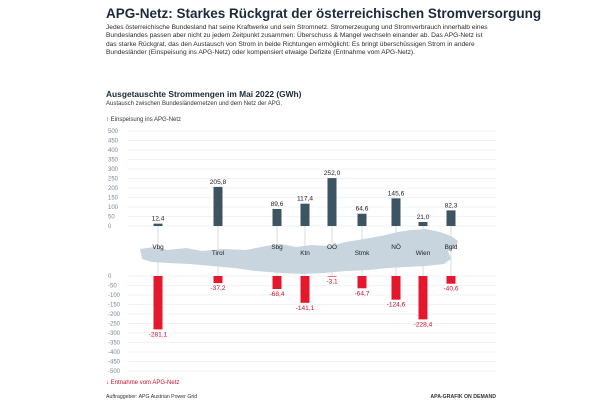 The height and width of the screenshot is (400, 600). I want to click on legend-withdrawal: ↓ Entnahme vom APG-Netz, so click(142, 383).